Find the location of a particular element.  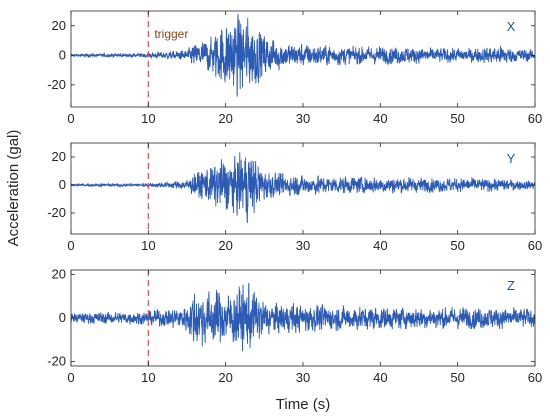

component-label: X is located at coordinates (511, 26).